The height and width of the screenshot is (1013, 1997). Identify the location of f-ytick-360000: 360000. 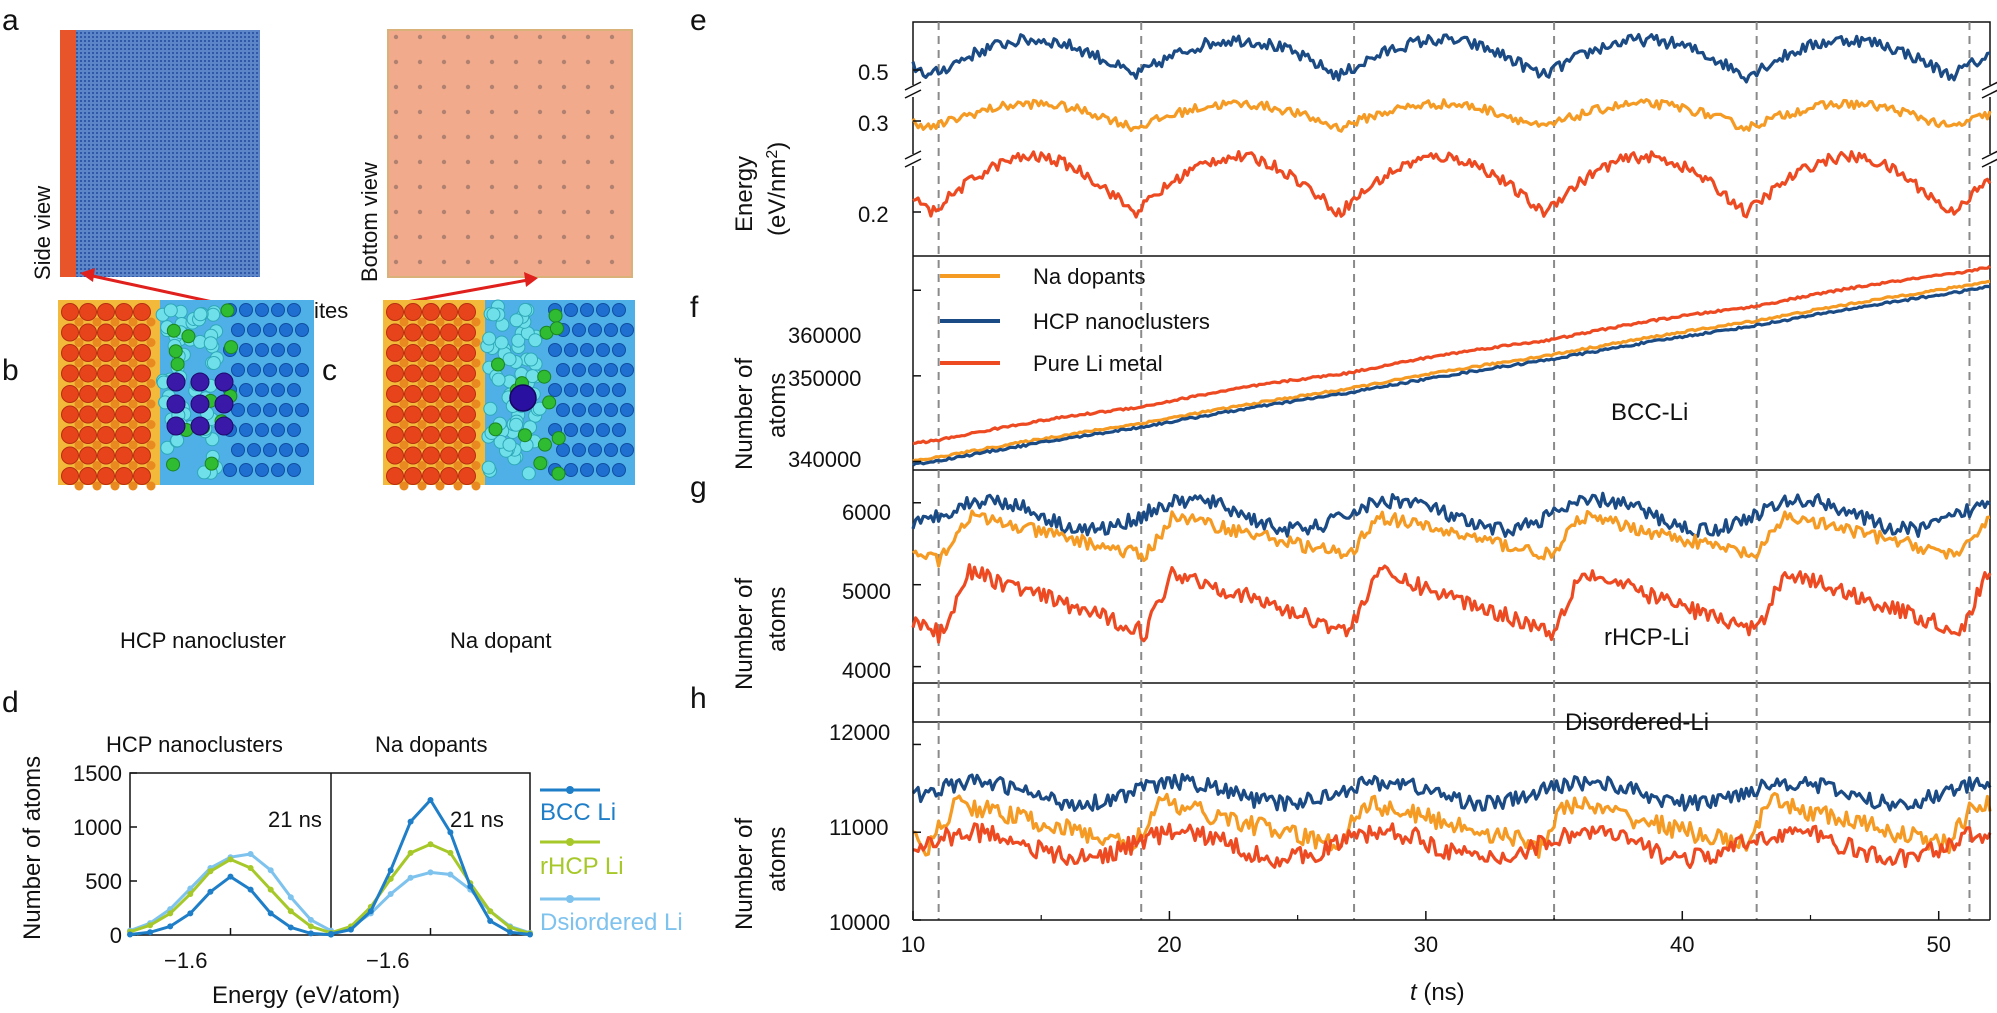
(824, 335).